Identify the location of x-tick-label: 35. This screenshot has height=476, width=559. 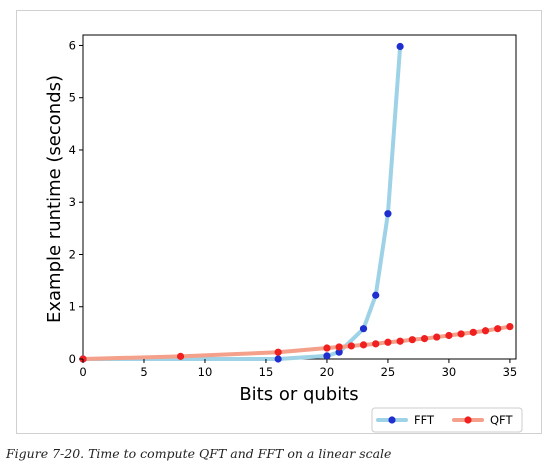
(510, 372).